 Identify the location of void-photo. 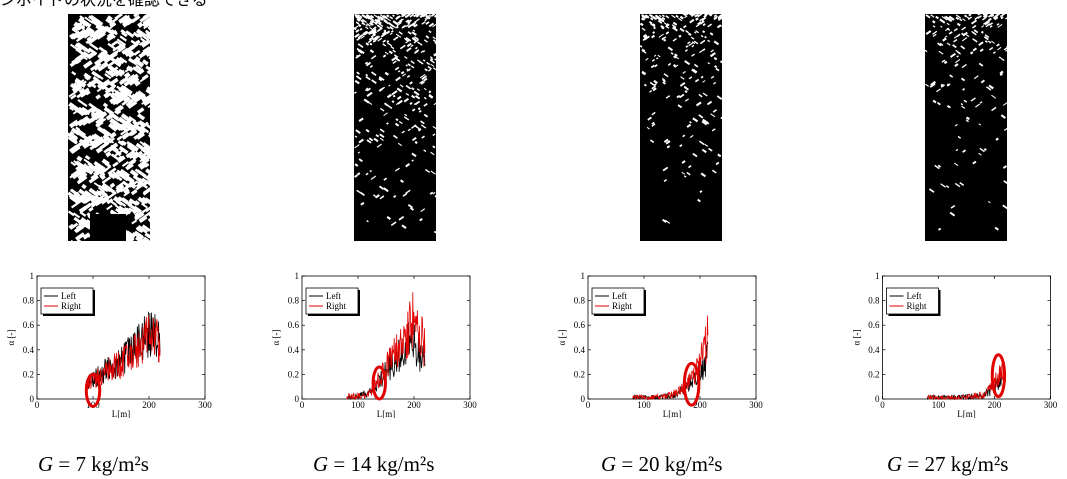
(395, 127).